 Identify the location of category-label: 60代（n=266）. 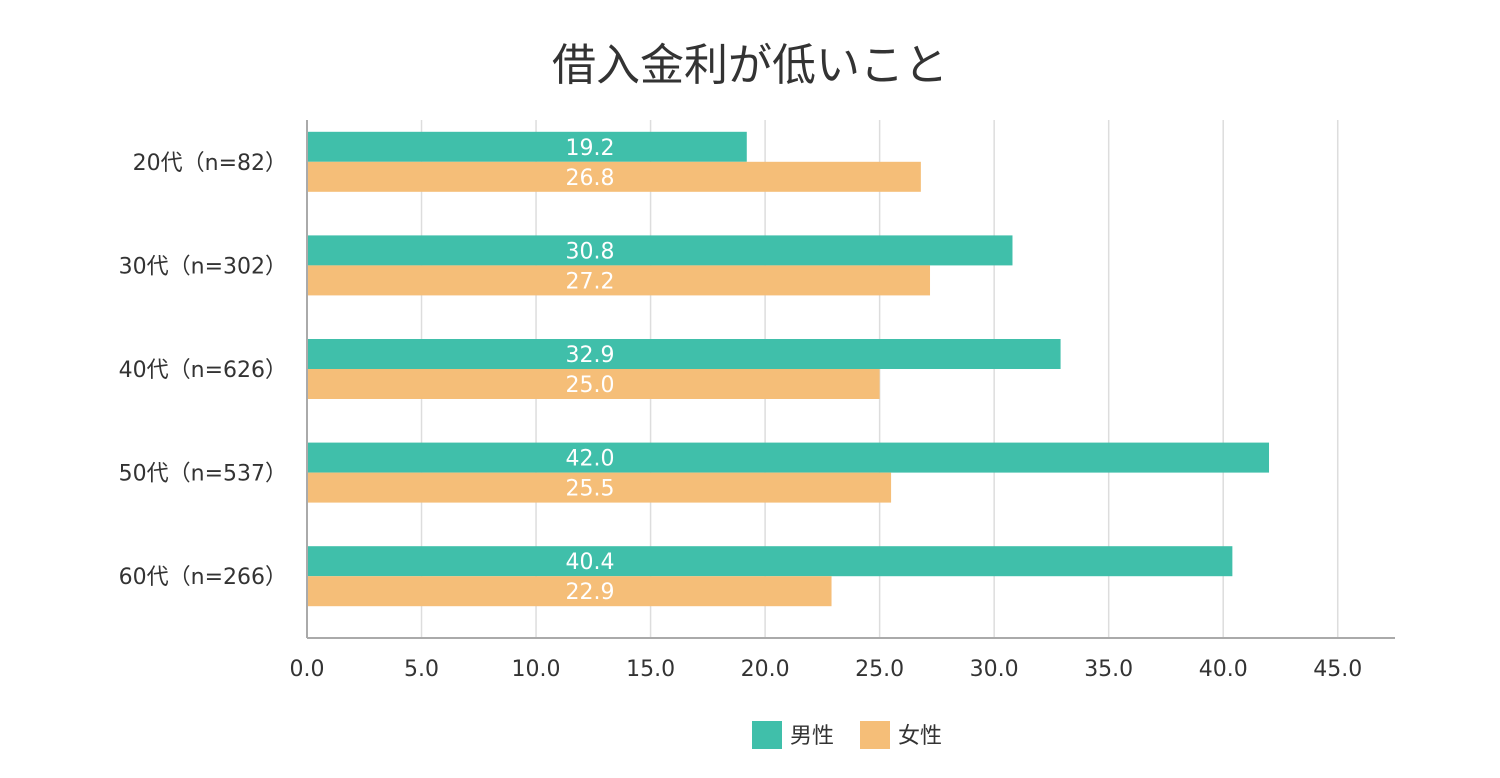
(203, 577).